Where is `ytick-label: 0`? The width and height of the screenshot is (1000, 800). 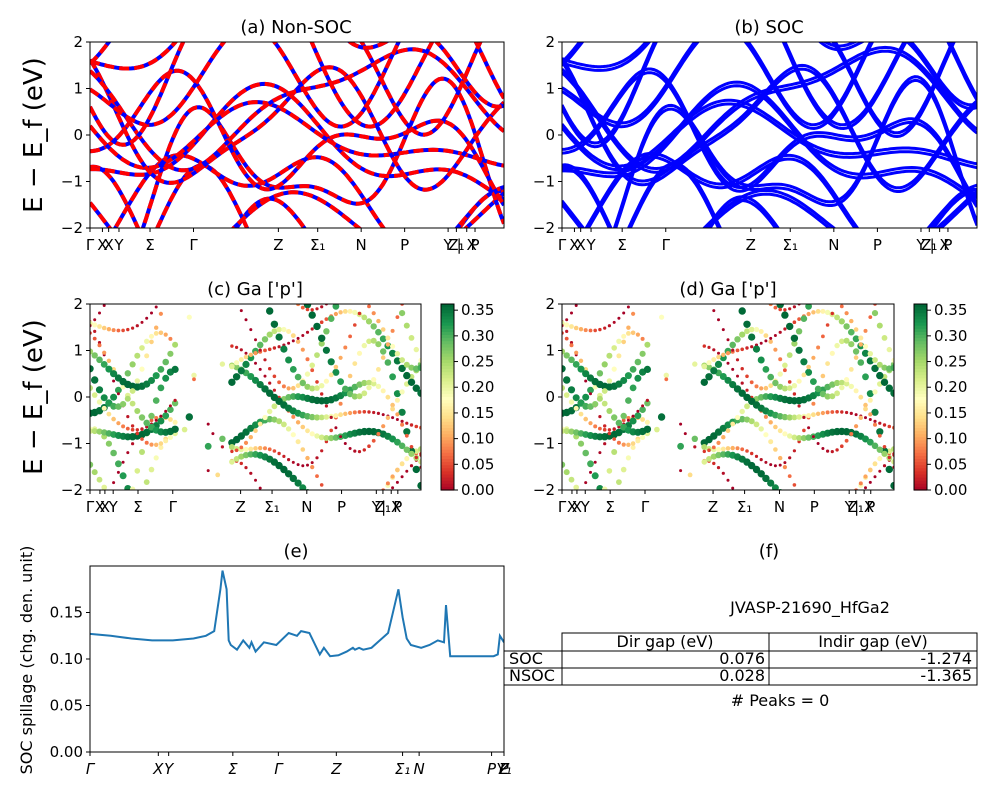 ytick-label: 0 is located at coordinates (78, 397).